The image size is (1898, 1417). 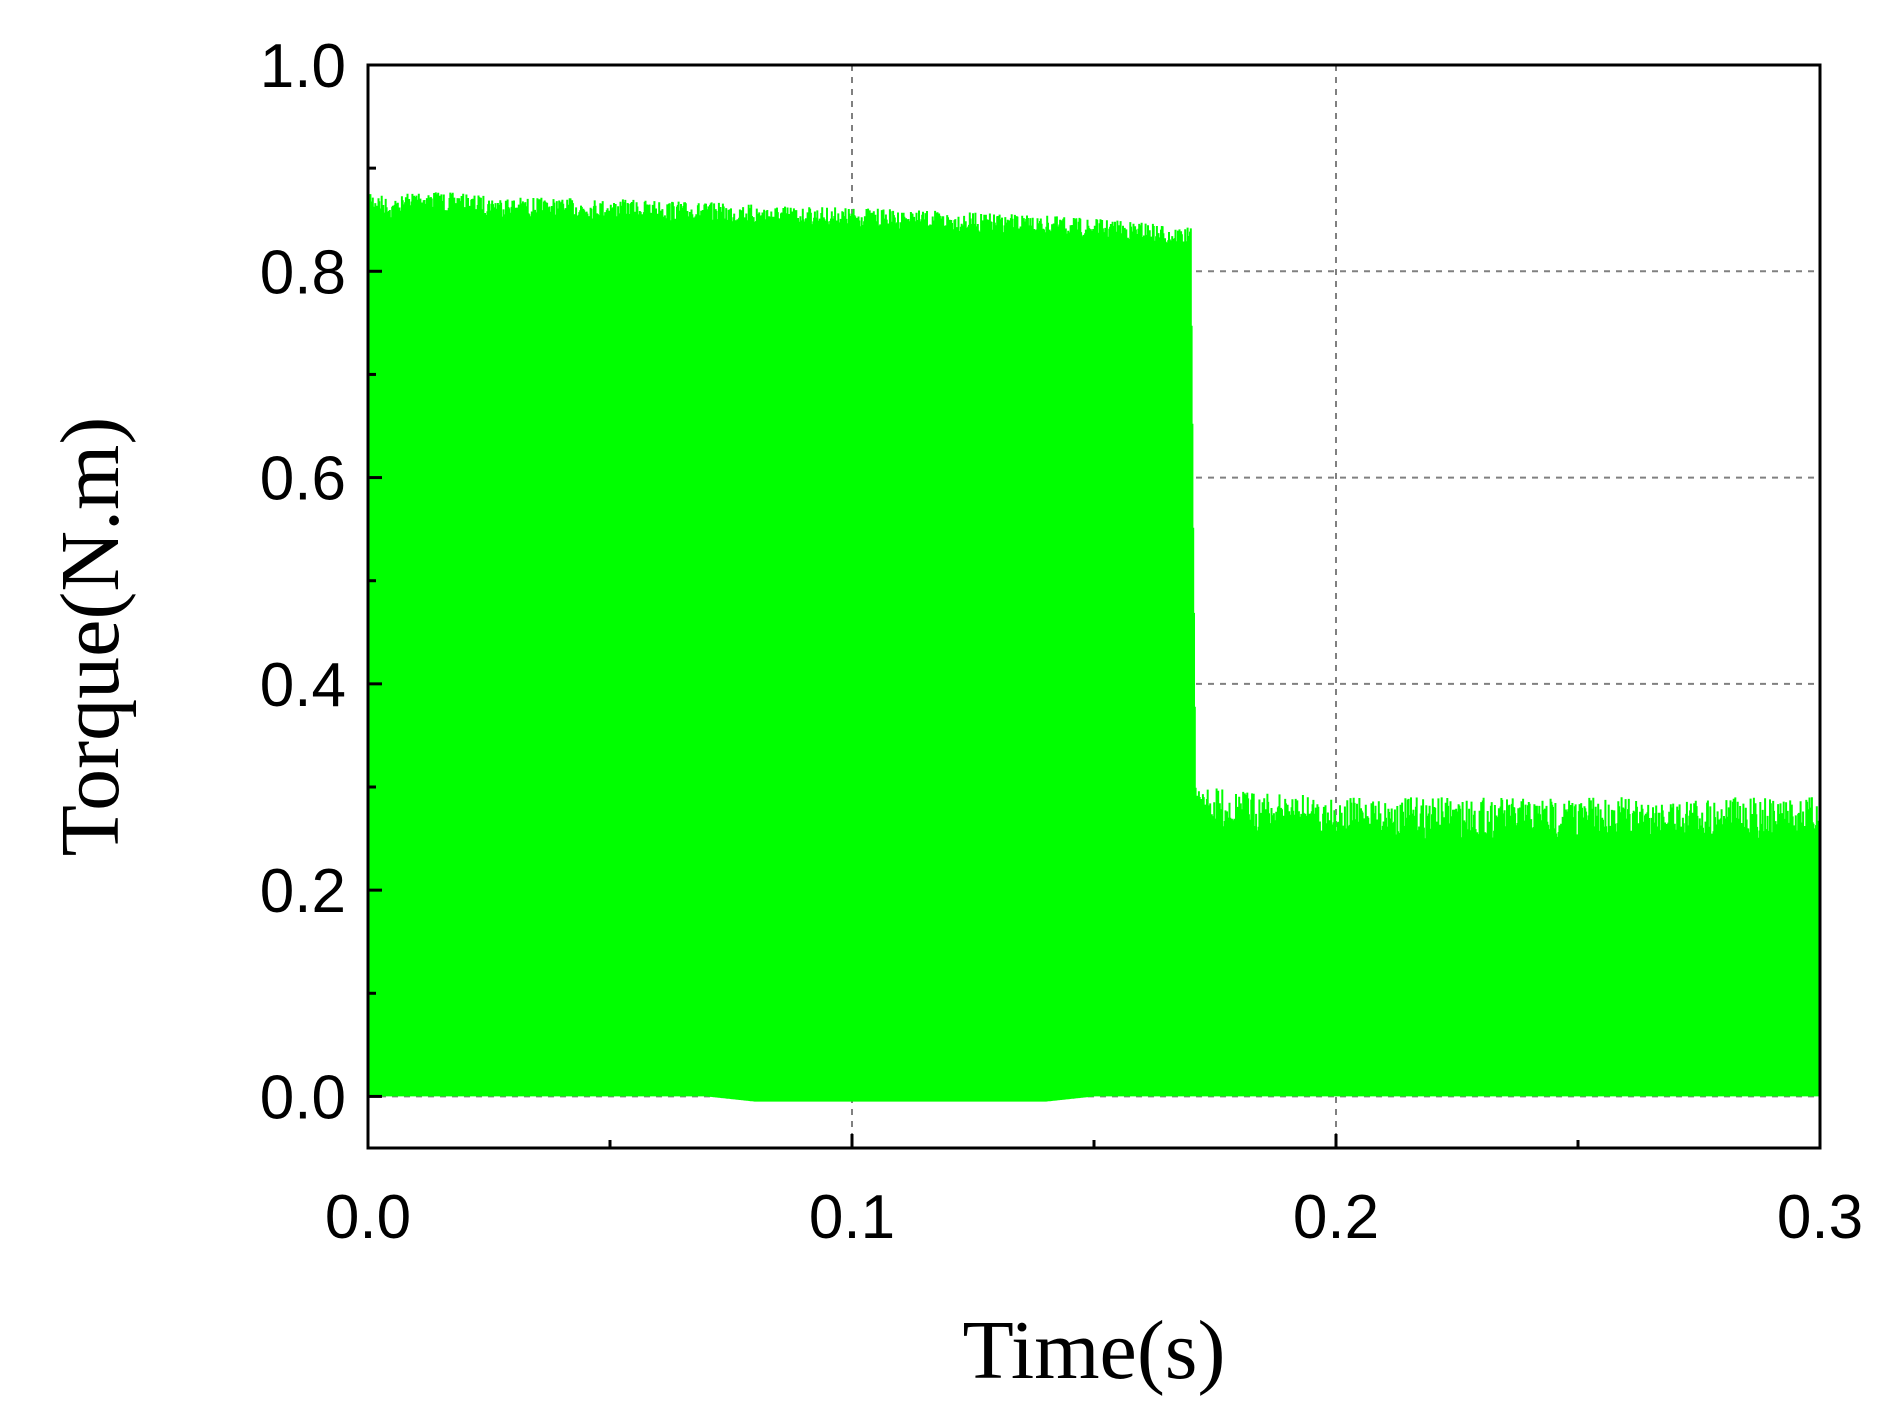 I want to click on y-tick-label: 0.0, so click(x=303, y=1097).